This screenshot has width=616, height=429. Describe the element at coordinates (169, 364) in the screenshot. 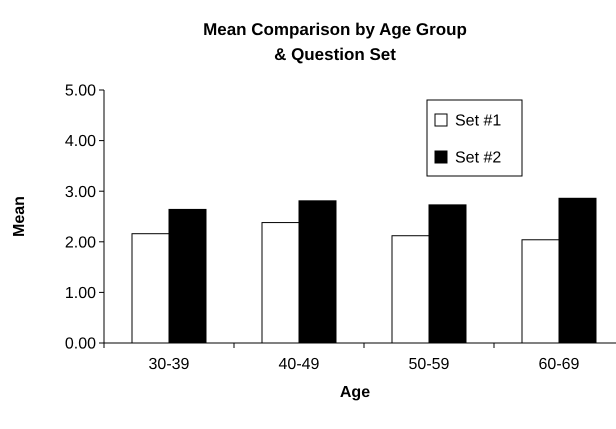

I see `x-tick-label: 30-39` at that location.